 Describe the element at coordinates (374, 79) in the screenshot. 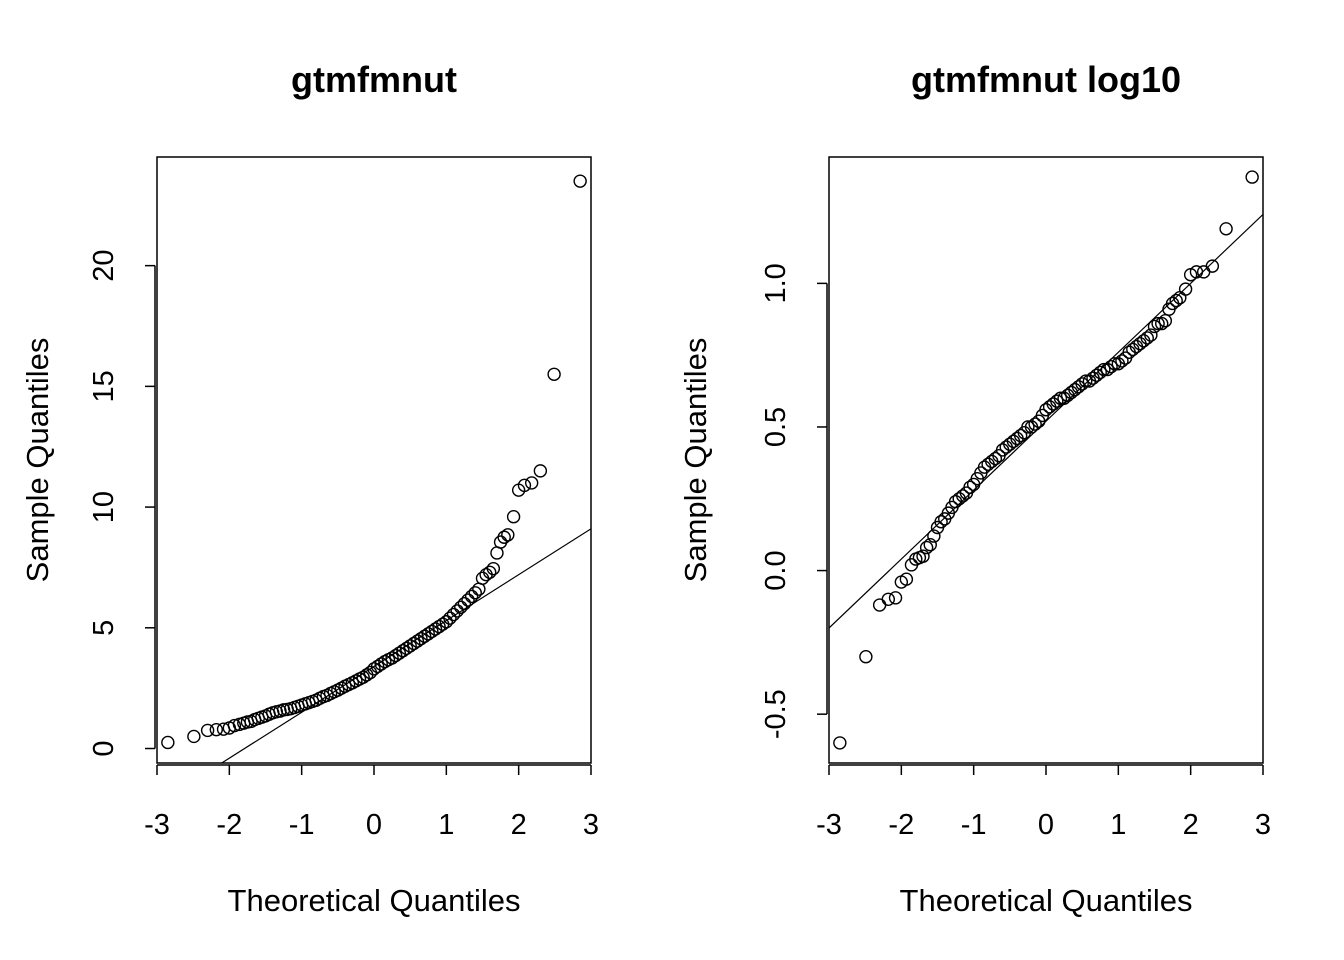

I see `chart-title: gtmfmnut` at that location.